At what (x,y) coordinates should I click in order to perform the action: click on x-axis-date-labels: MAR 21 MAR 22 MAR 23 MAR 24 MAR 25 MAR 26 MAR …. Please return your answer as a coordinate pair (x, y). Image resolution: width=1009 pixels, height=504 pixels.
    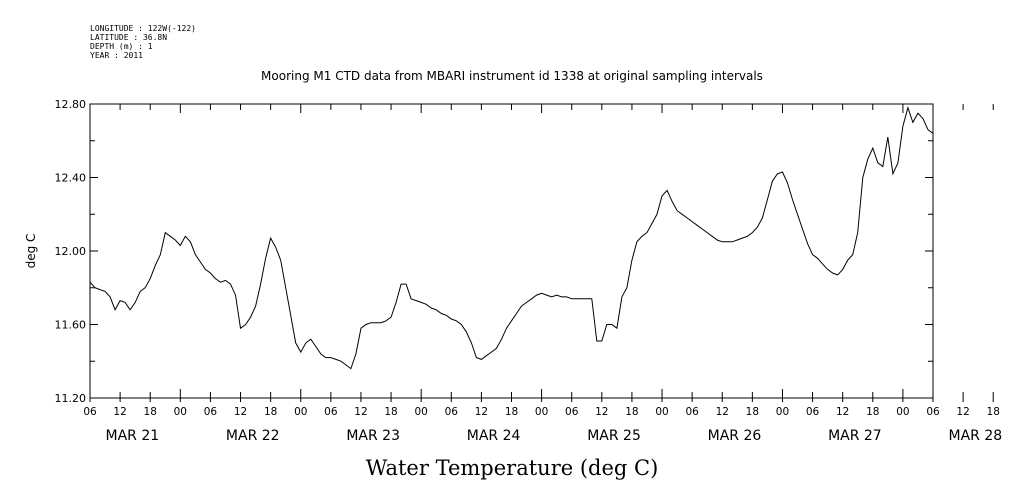
    Looking at the image, I should click on (553, 436).